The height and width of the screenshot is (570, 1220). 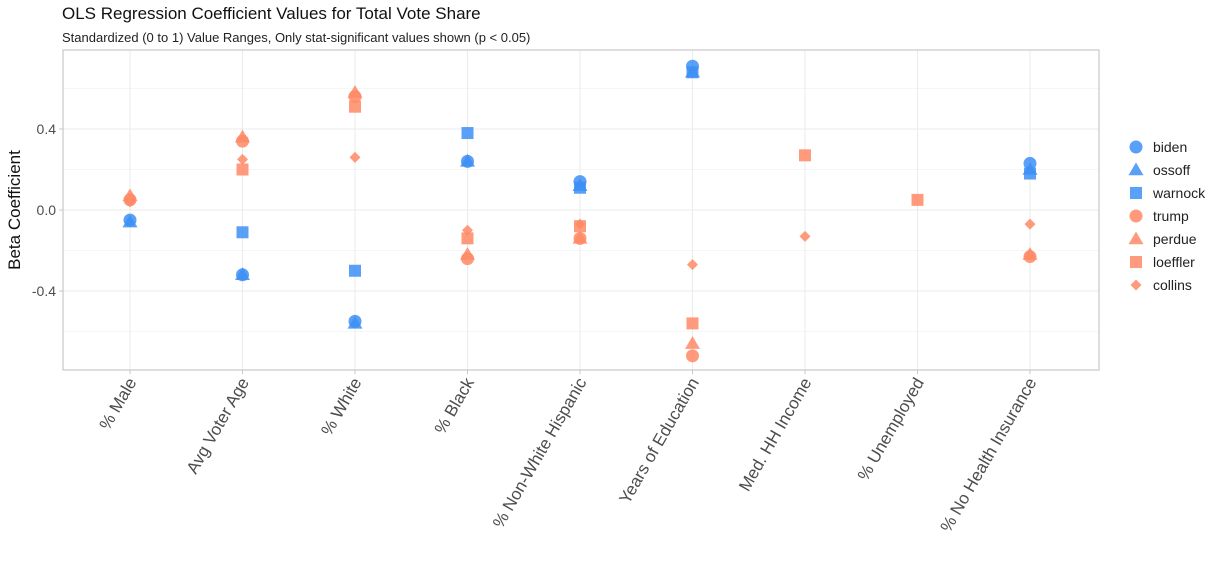 I want to click on y-axis-ticks: -0.4 0.0 0.4, so click(x=47, y=210).